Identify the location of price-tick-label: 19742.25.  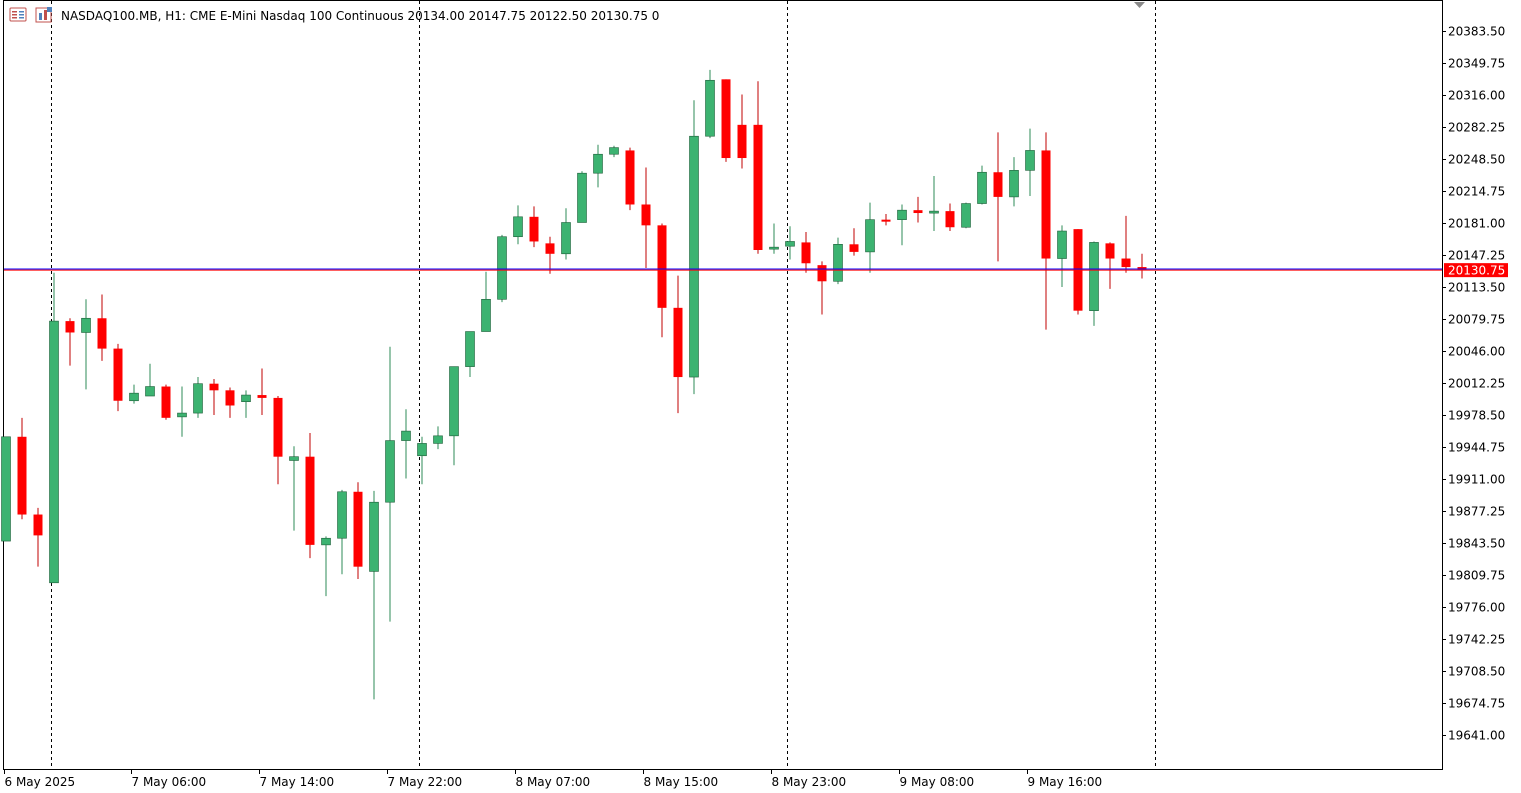
(1476, 640).